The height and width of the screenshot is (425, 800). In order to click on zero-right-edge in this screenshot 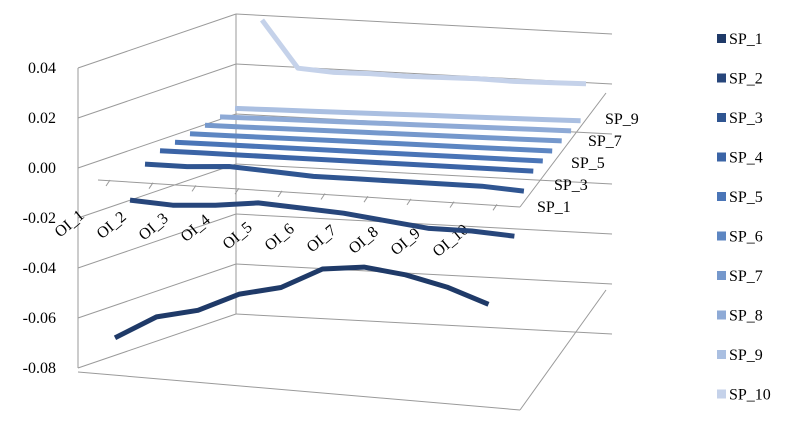, I will do `click(563, 150)`.